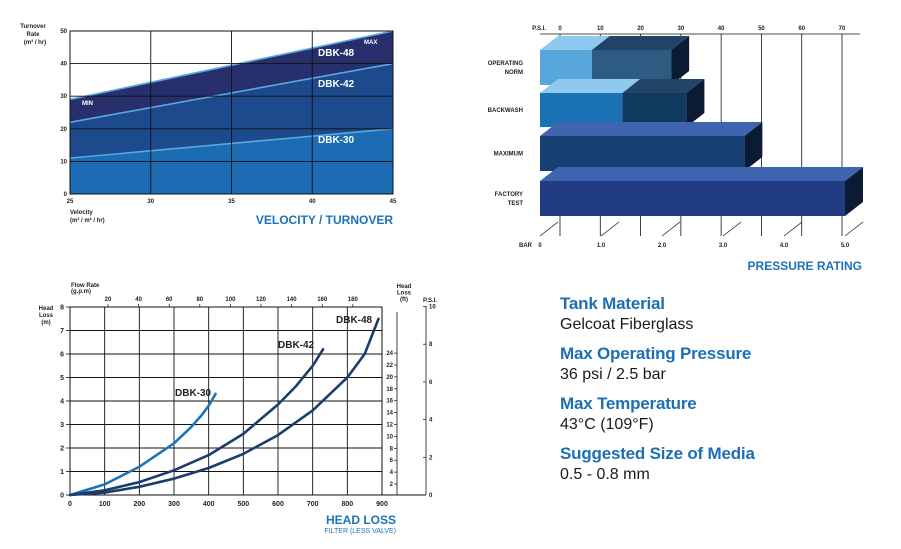  Describe the element at coordinates (431, 383) in the screenshot. I see `psi-tick-label: 6` at that location.